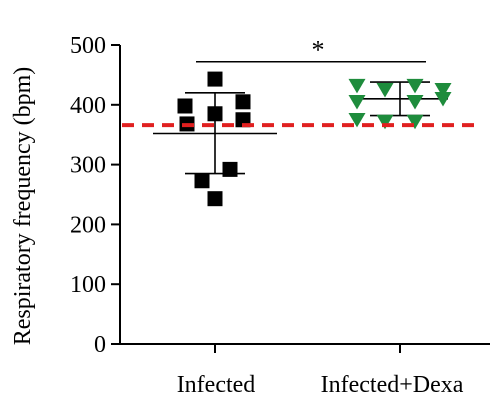  I want to click on y-tick-label: 300, so click(88, 166).